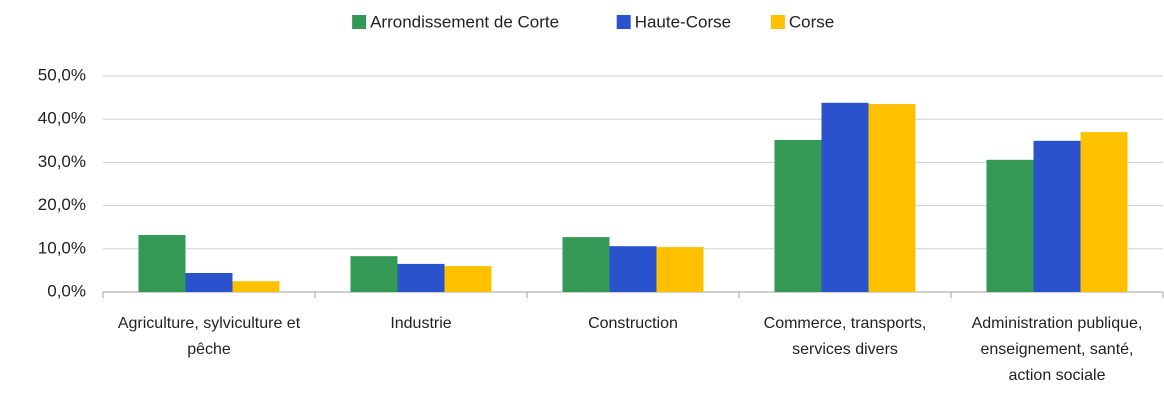 The width and height of the screenshot is (1164, 420). Describe the element at coordinates (845, 336) in the screenshot. I see `x-tick-label: Commerce, transports, services divers` at that location.